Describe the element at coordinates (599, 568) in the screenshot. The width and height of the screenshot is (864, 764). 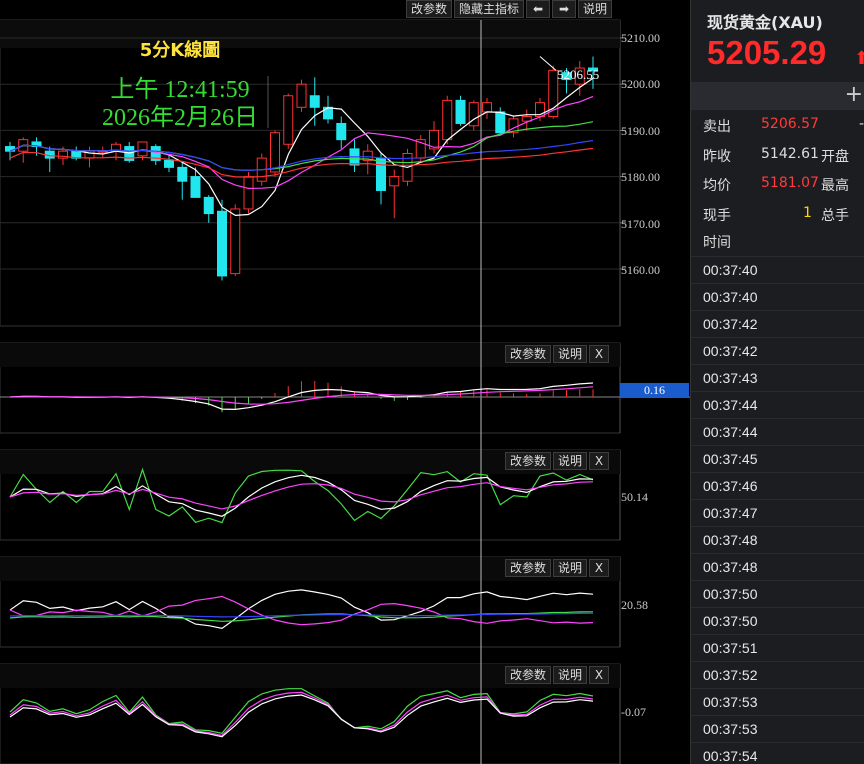
I see `ind3-close-button: X` at that location.